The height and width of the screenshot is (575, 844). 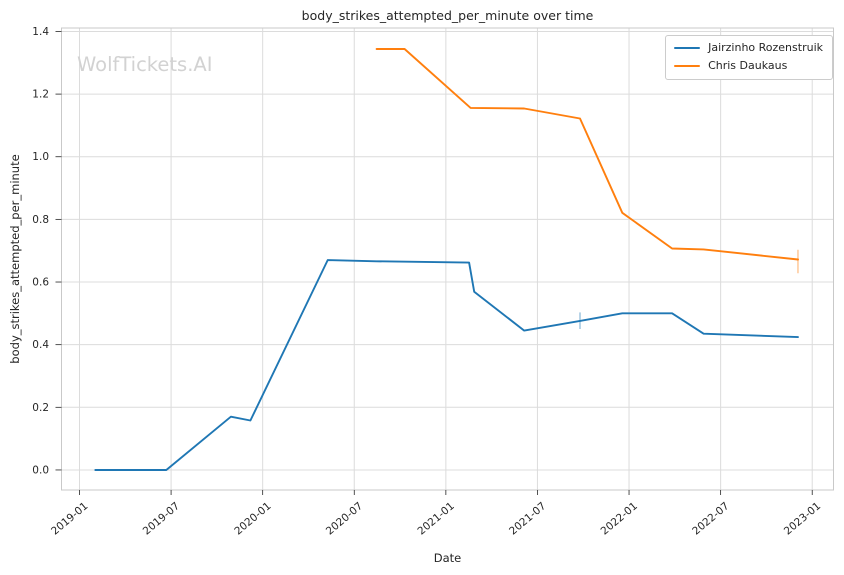 What do you see at coordinates (40, 345) in the screenshot?
I see `y-tick-label: 0.4` at bounding box center [40, 345].